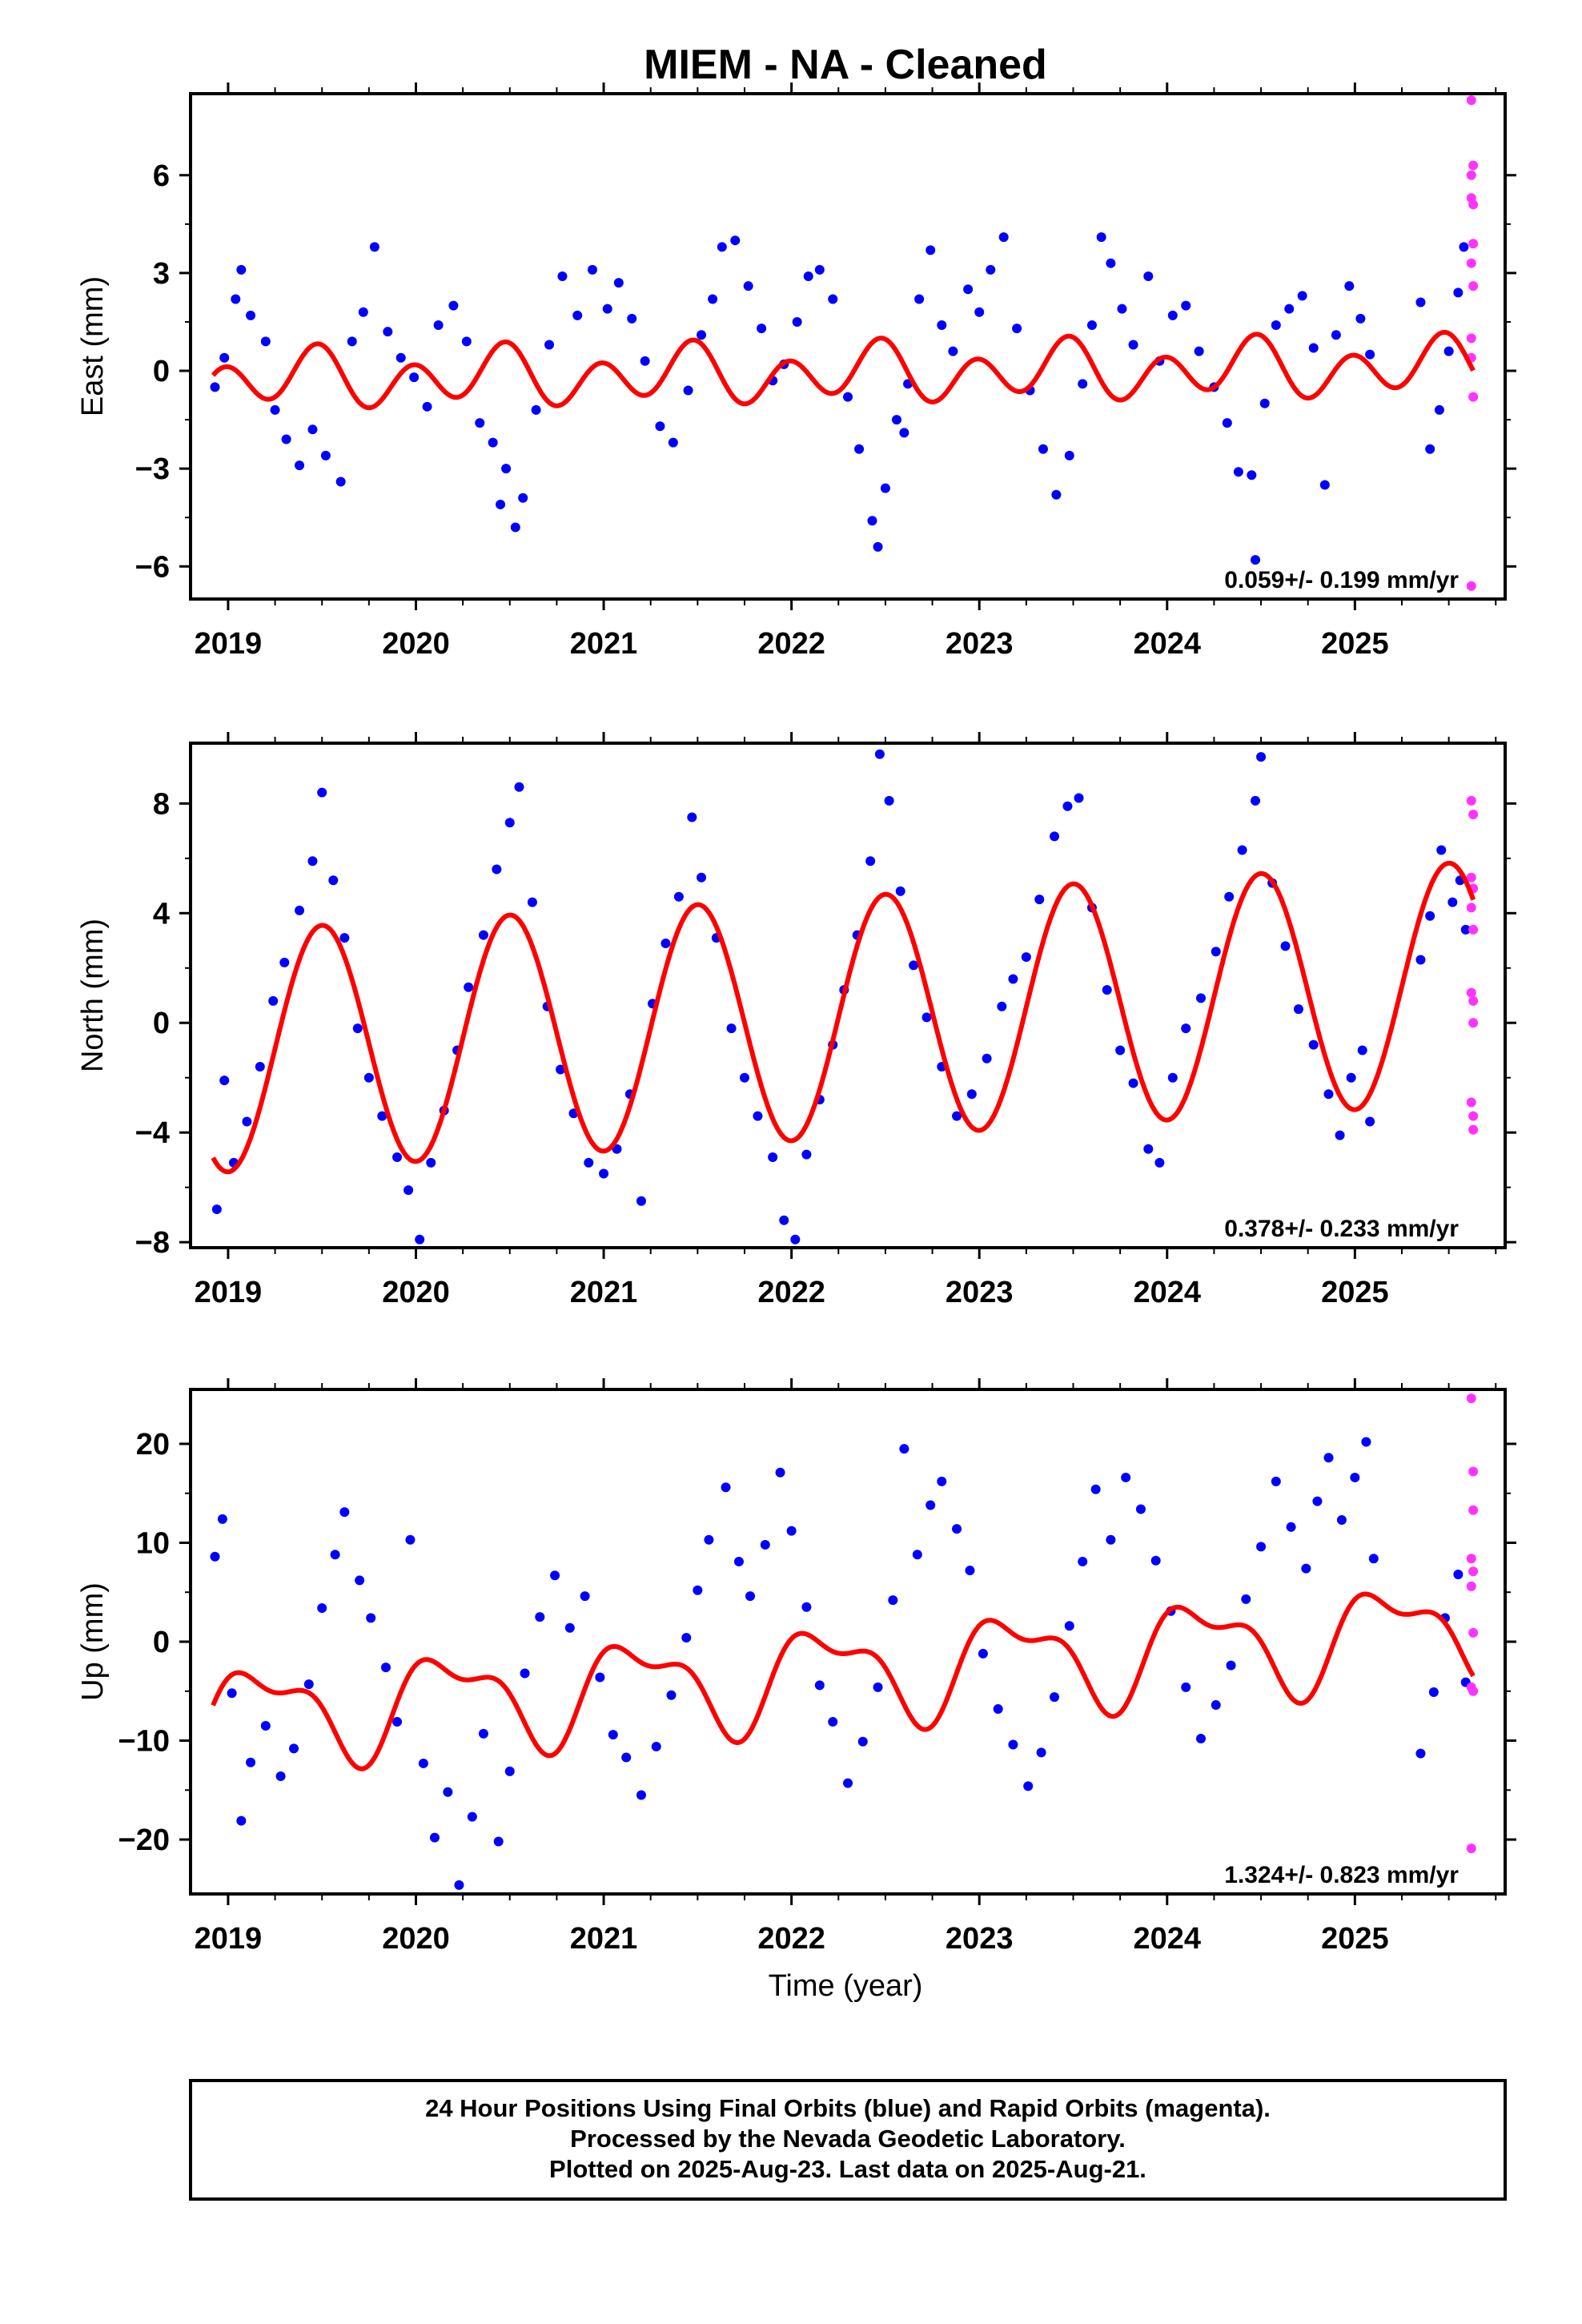  Describe the element at coordinates (229, 1292) in the screenshot. I see `north-xtick-label: 2019` at that location.